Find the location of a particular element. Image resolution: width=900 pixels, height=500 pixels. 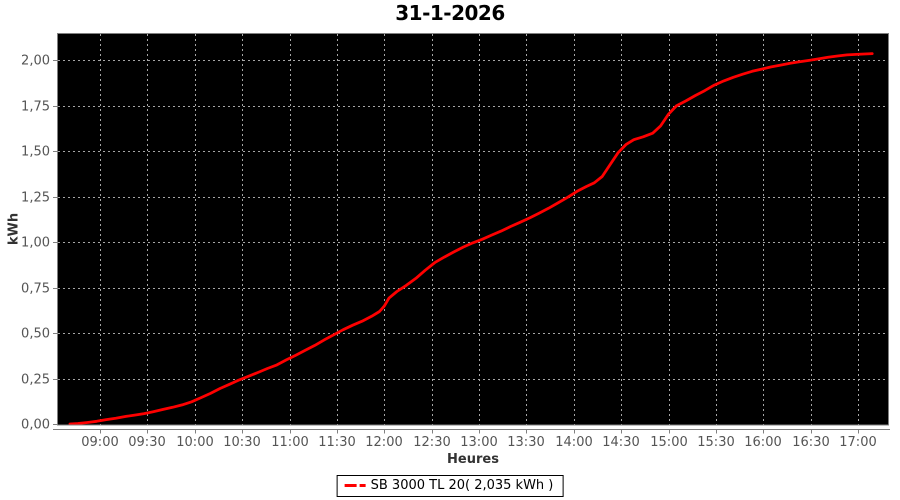

svg-text: 1,00 is located at coordinates (35, 243).